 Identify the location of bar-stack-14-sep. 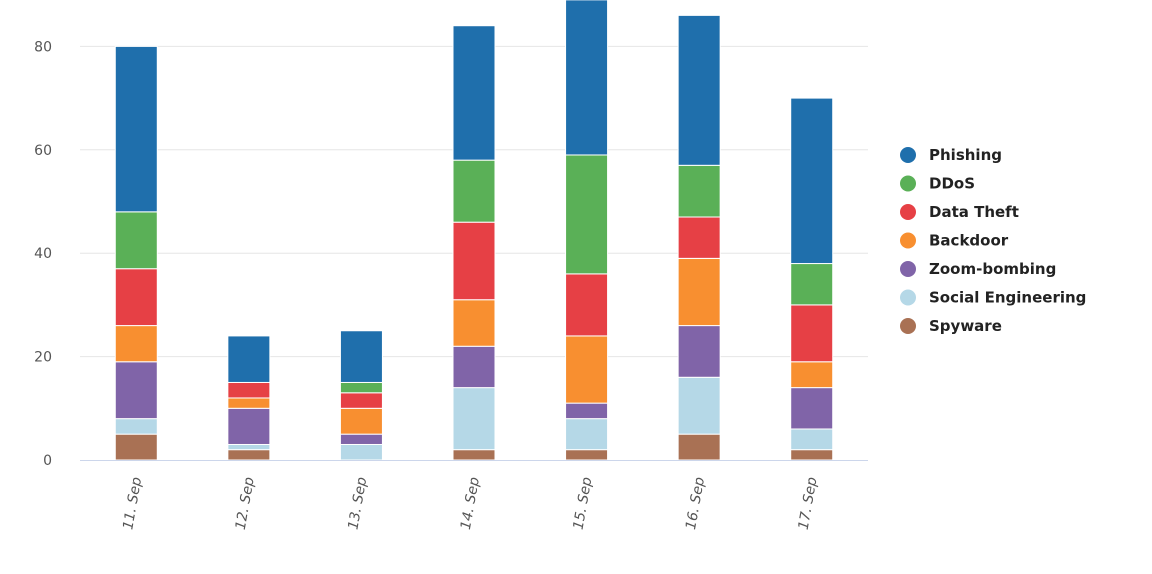
(474, 243).